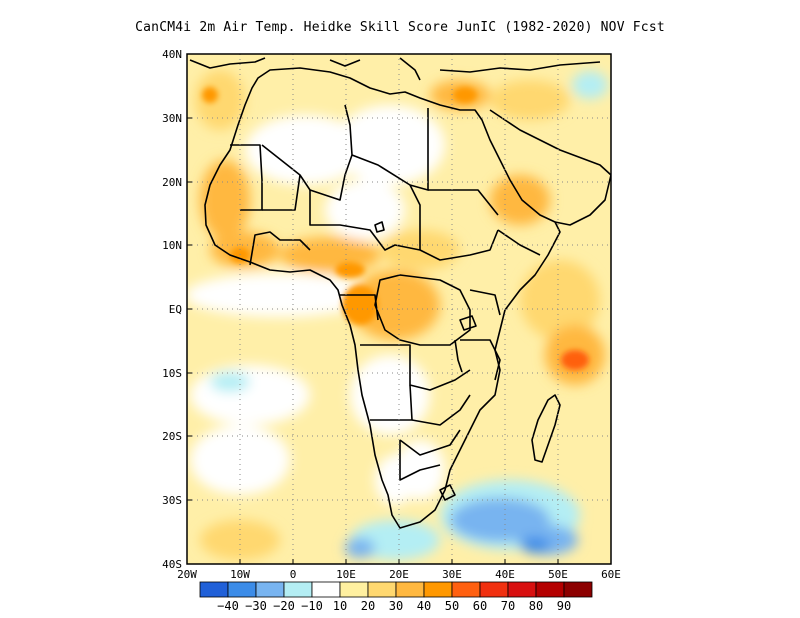  What do you see at coordinates (172, 245) in the screenshot?
I see `lat-label-10n: 10N` at bounding box center [172, 245].